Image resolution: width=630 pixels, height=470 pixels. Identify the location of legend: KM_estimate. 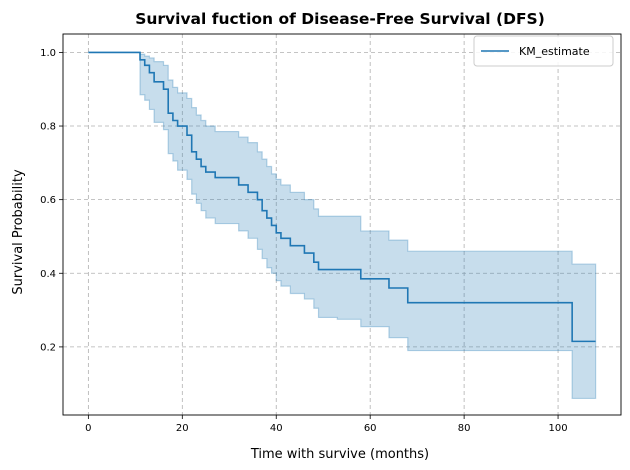
(543, 51).